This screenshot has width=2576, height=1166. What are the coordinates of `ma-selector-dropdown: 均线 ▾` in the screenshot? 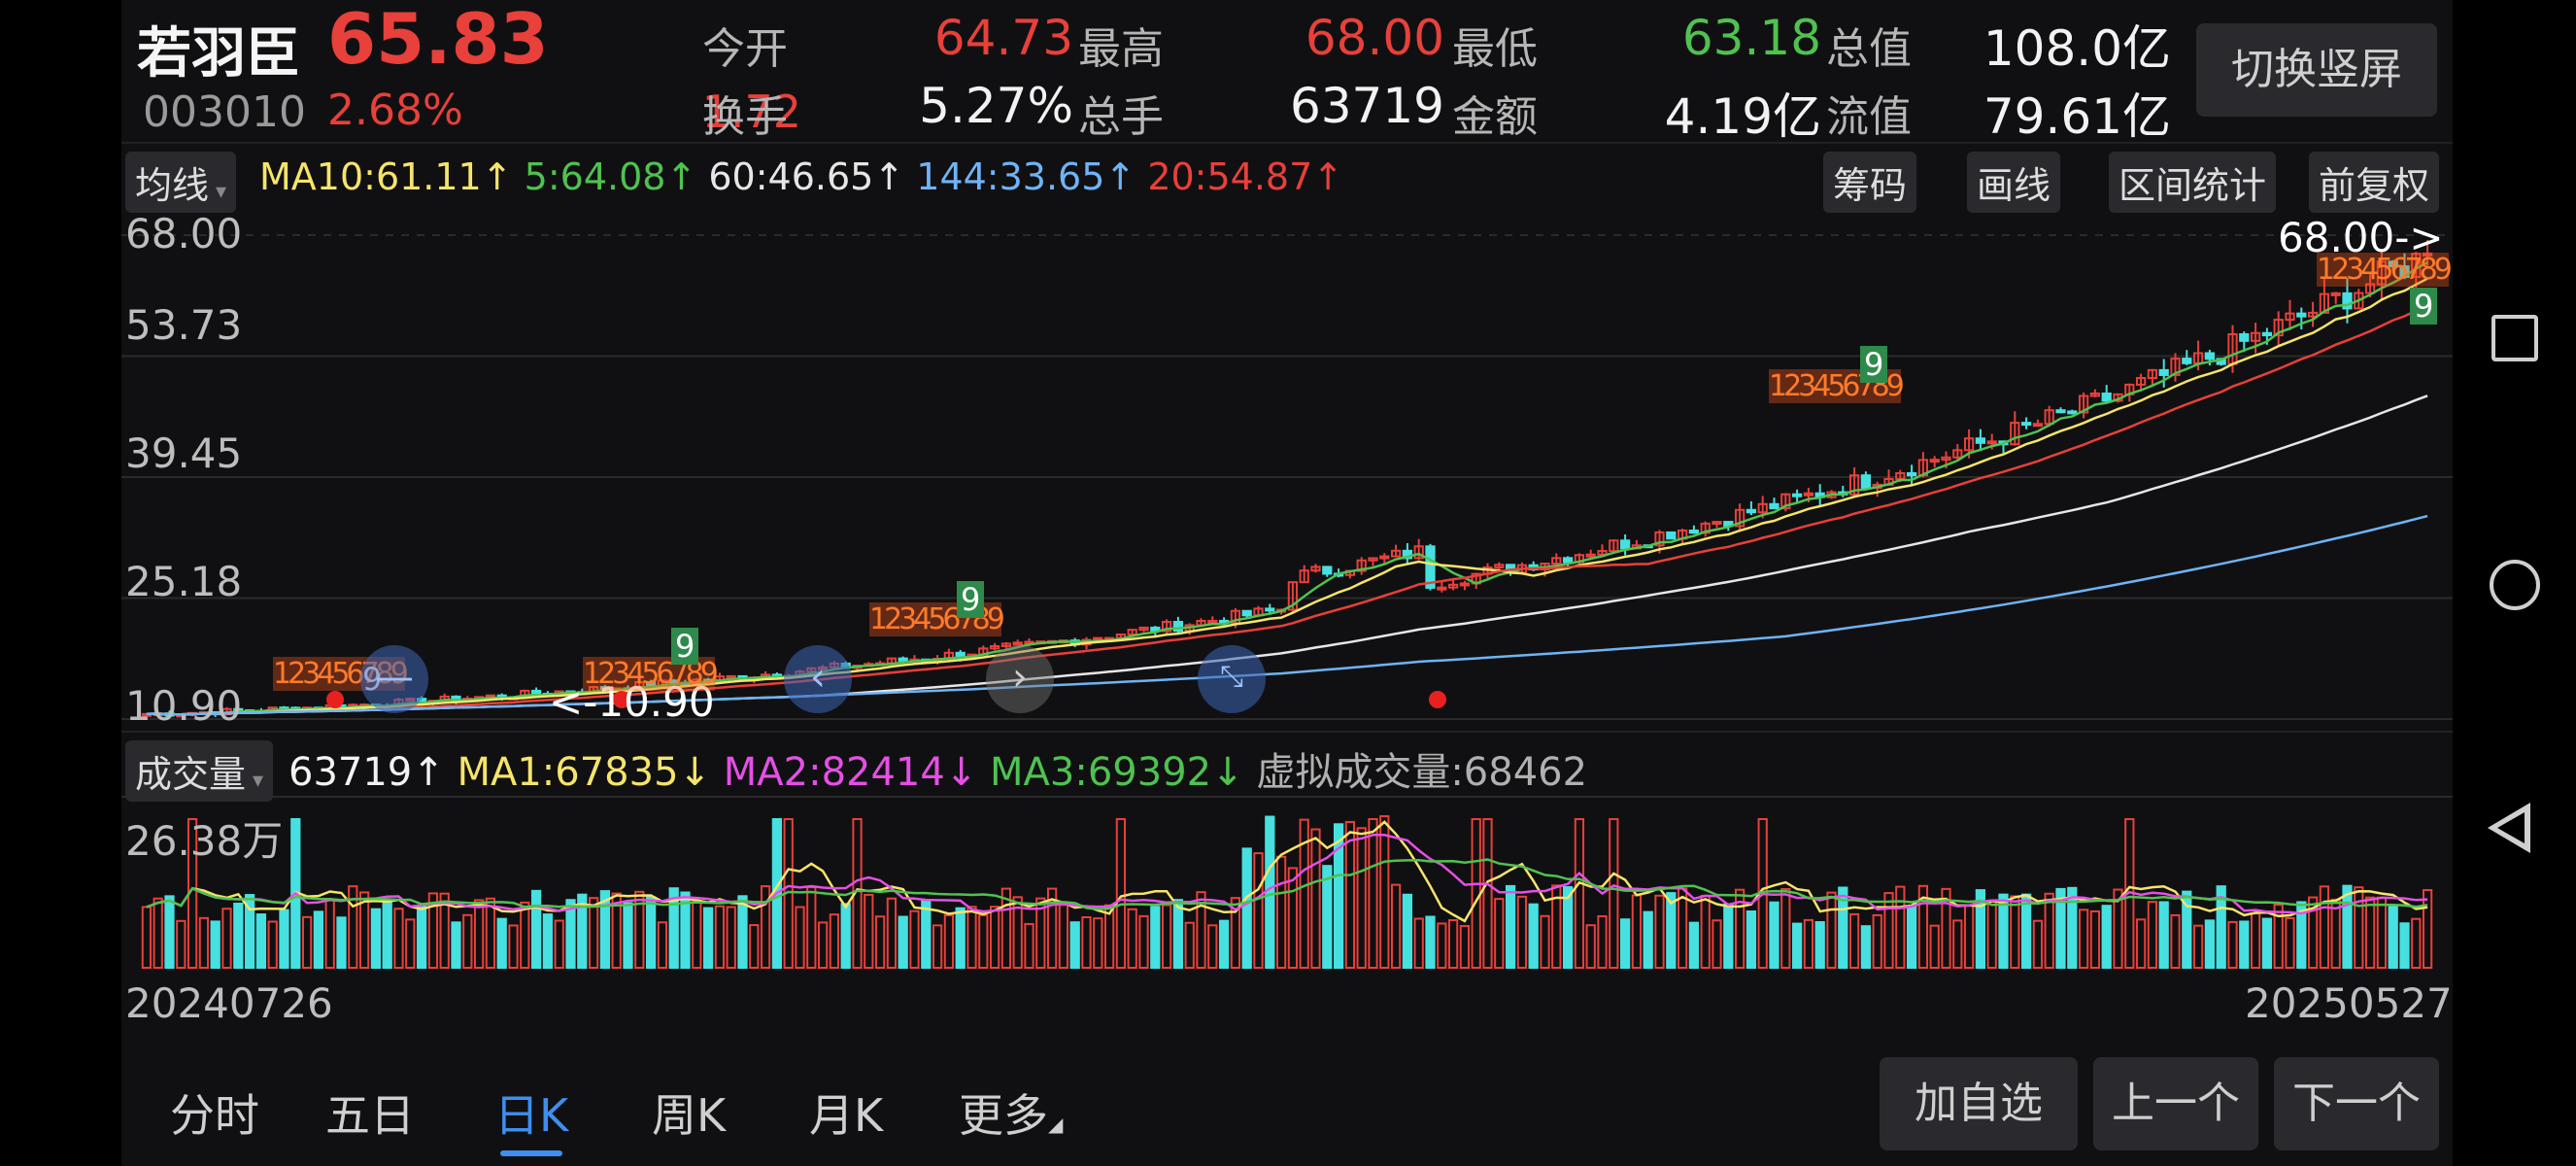 It's located at (181, 182).